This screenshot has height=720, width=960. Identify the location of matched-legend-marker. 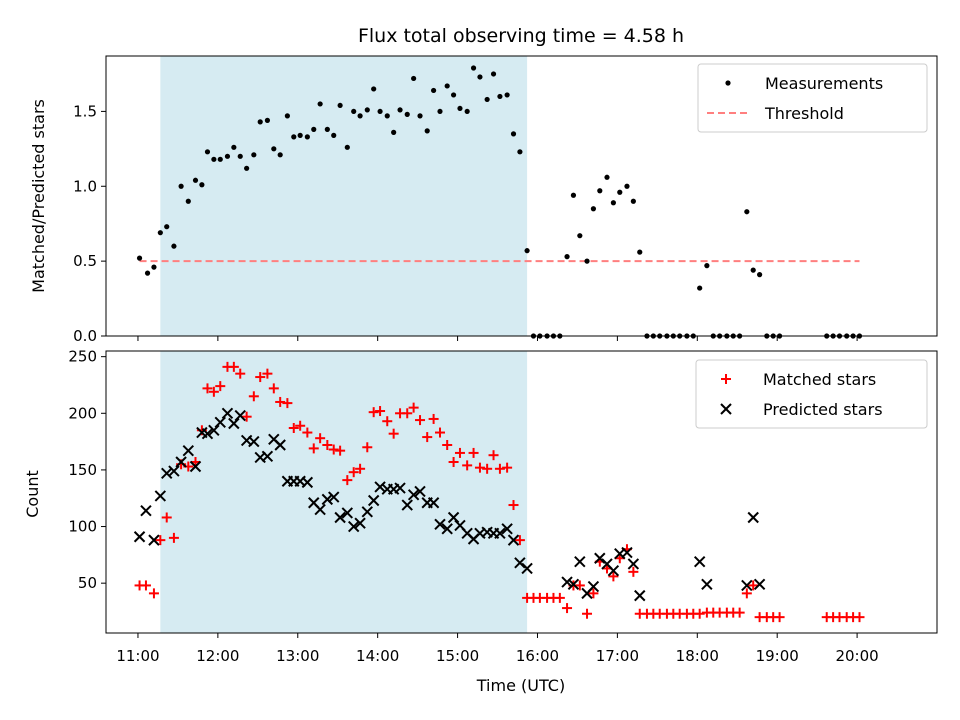
(726, 379).